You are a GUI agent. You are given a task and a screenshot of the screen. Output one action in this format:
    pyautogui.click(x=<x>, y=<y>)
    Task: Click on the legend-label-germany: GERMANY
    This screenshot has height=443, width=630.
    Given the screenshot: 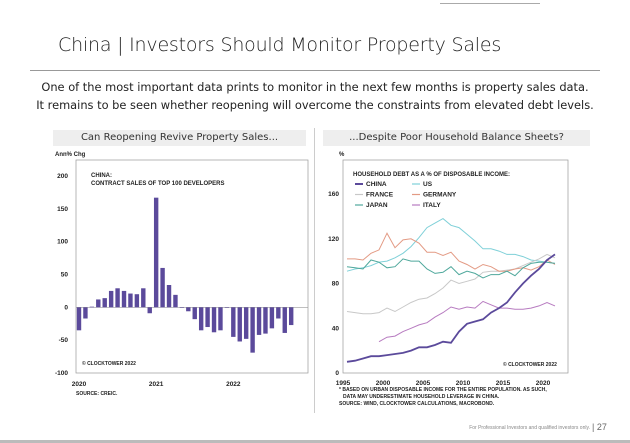 What is the action you would take?
    pyautogui.click(x=440, y=195)
    